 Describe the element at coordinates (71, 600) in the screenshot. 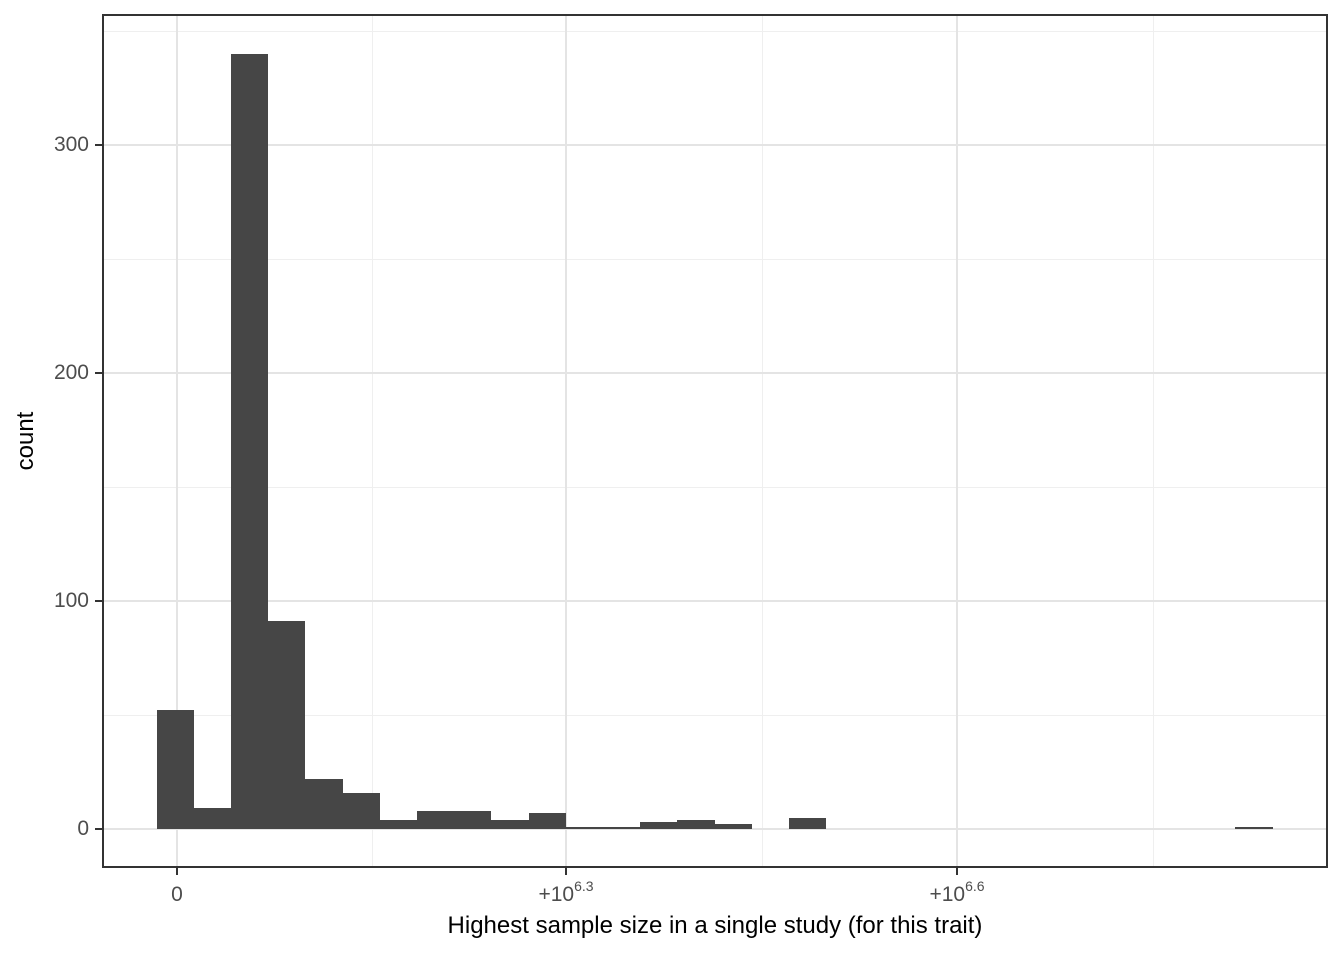

I see `y-tick-label: 100` at that location.